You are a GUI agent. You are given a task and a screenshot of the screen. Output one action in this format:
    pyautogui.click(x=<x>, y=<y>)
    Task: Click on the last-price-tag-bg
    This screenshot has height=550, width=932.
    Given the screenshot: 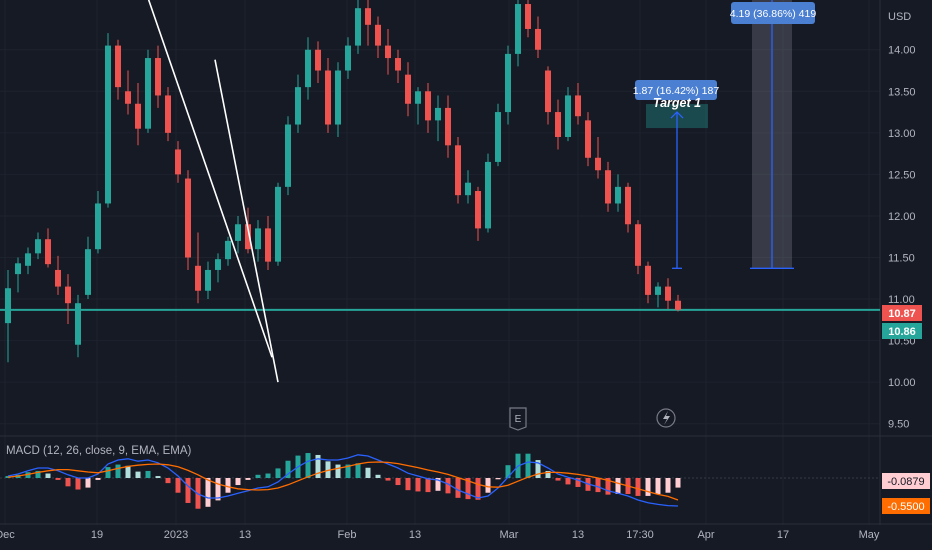 What is the action you would take?
    pyautogui.click(x=902, y=313)
    